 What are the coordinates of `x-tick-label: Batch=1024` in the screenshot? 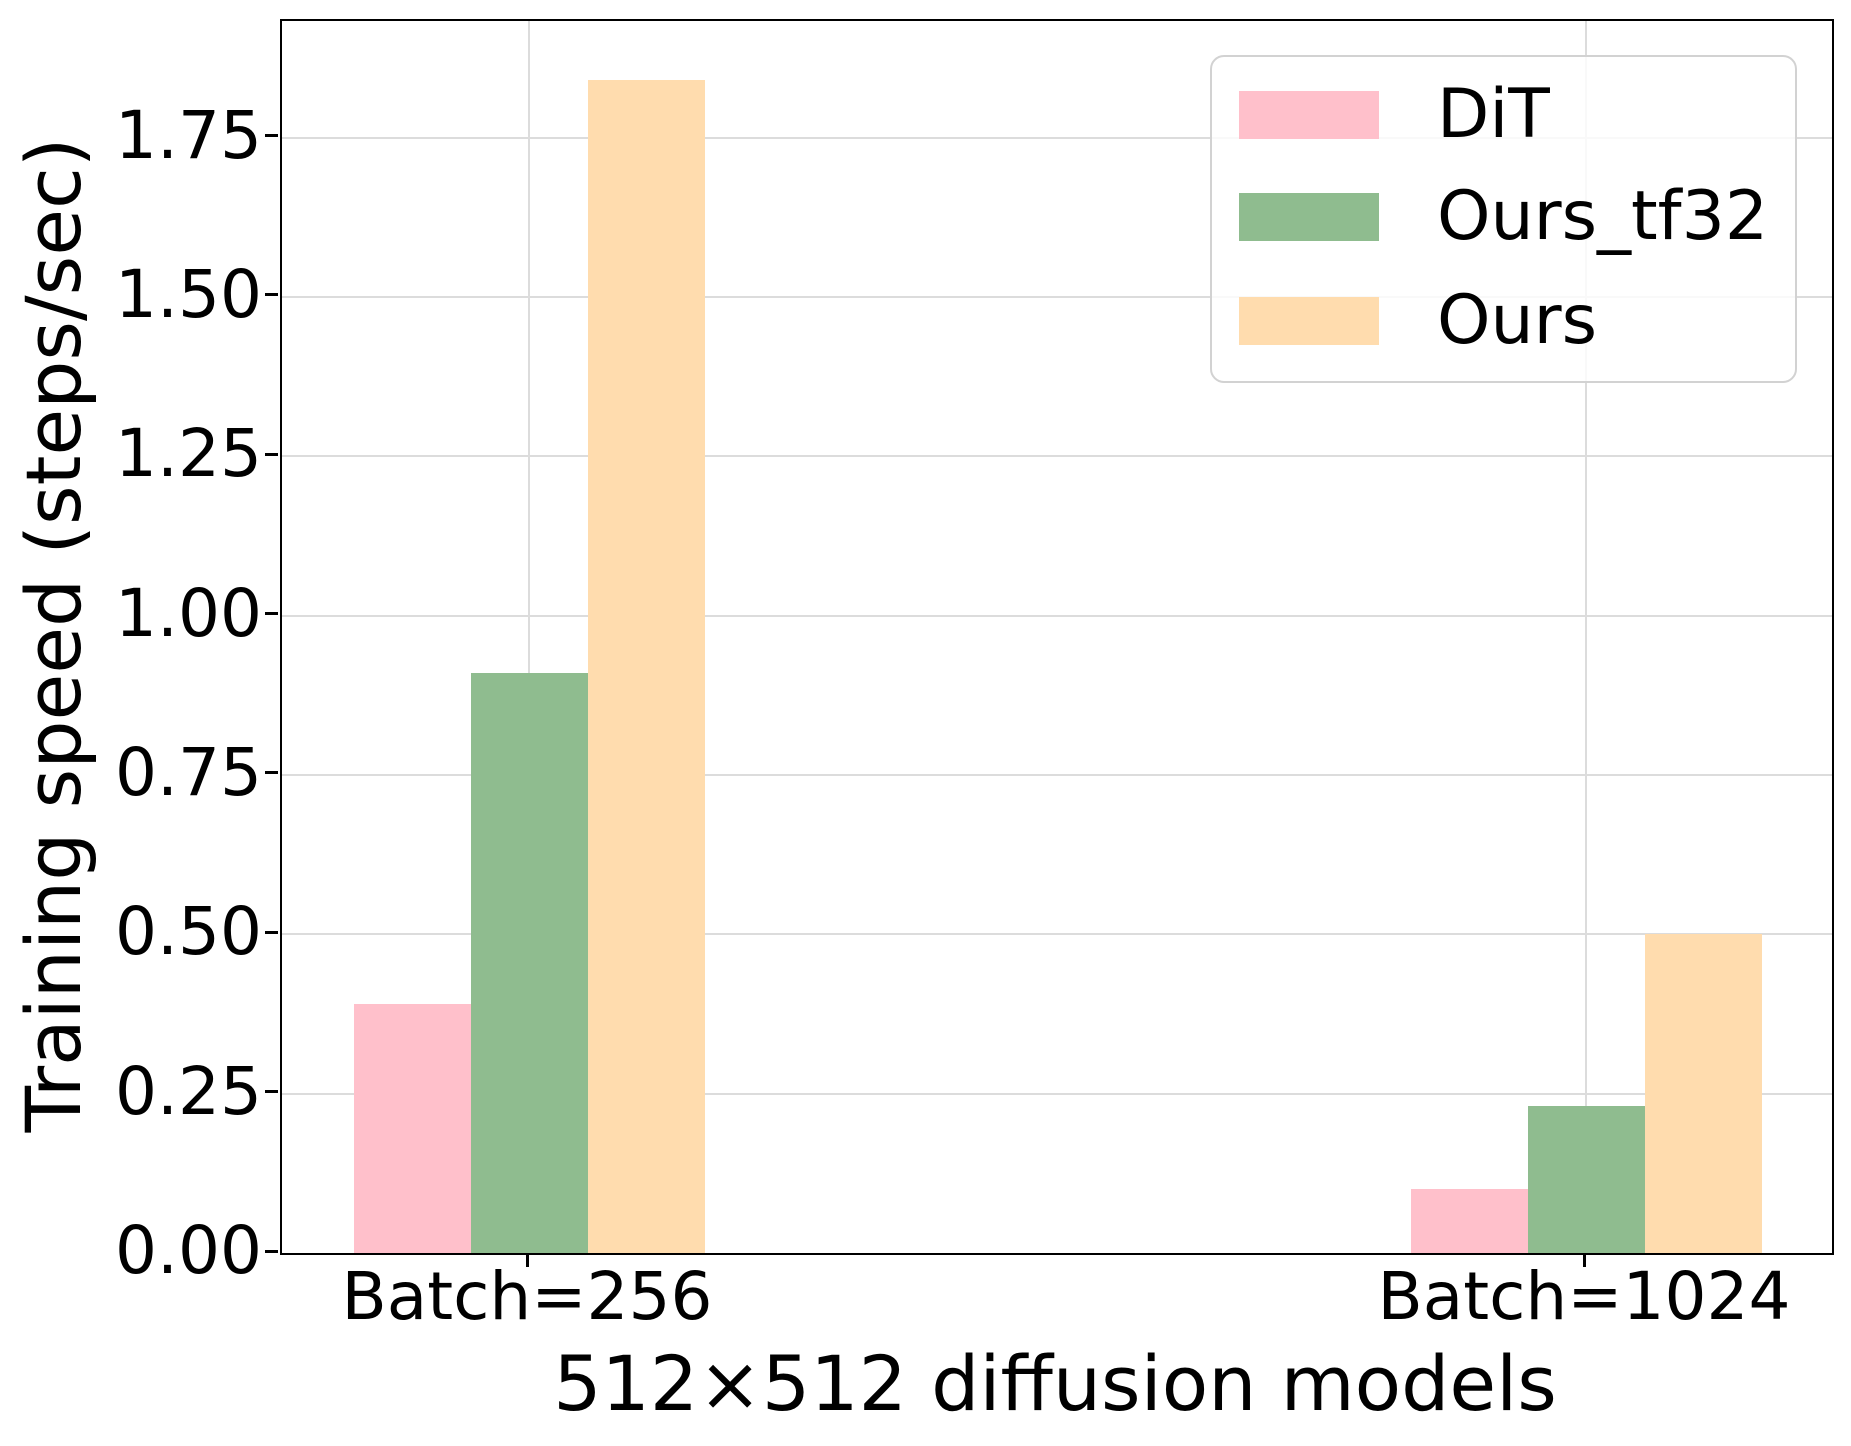 It's located at (1584, 1296).